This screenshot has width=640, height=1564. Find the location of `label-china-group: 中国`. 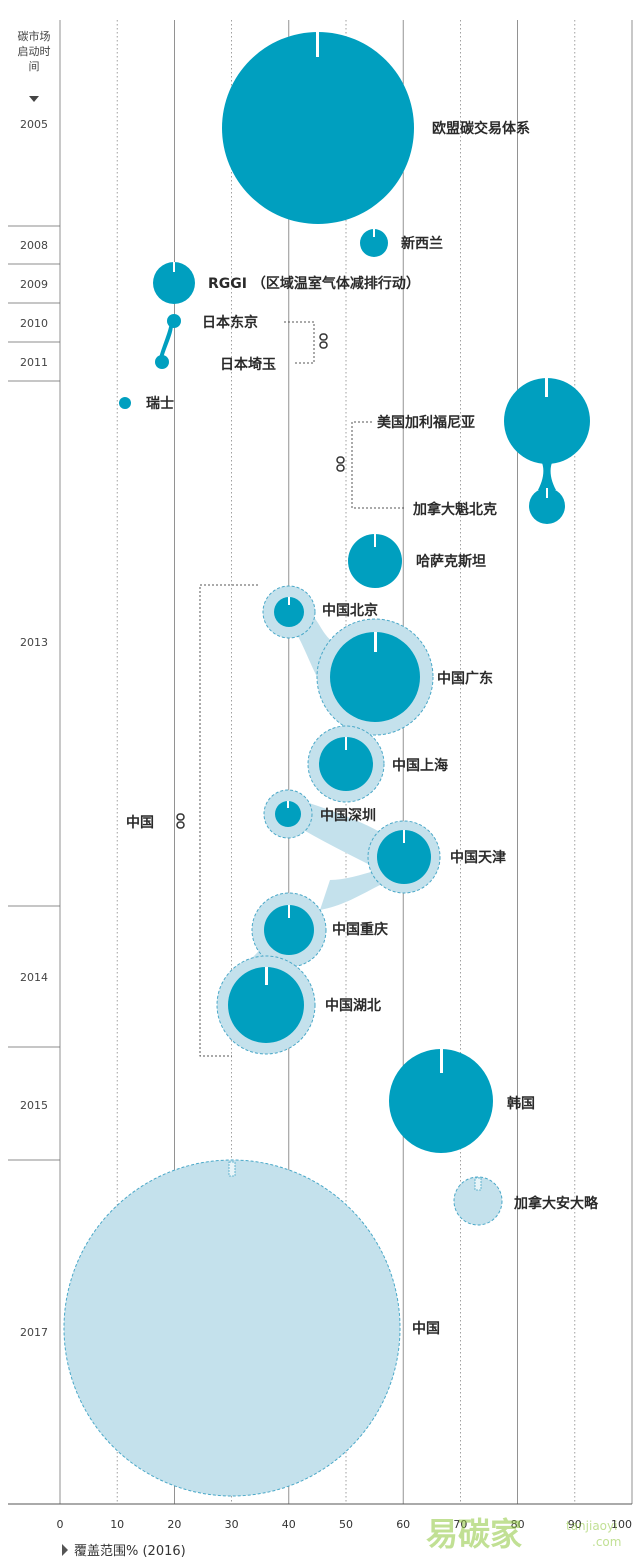

label-china-group: 中国 is located at coordinates (140, 822).